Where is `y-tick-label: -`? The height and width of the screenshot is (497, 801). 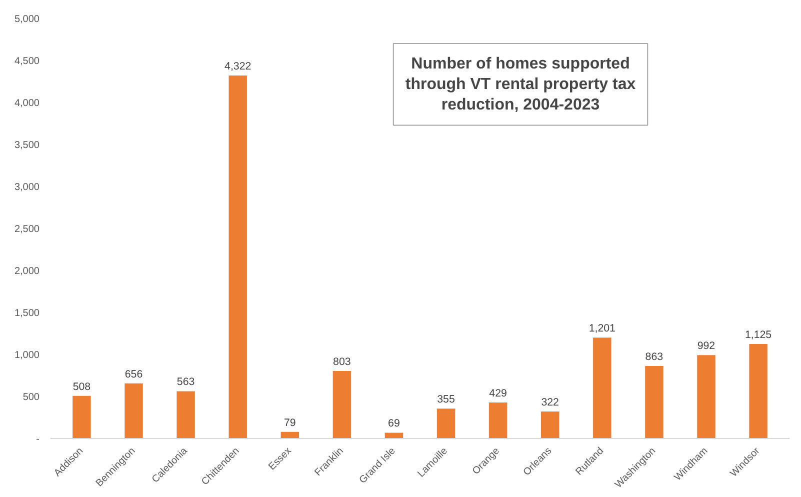
y-tick-label: - is located at coordinates (38, 439).